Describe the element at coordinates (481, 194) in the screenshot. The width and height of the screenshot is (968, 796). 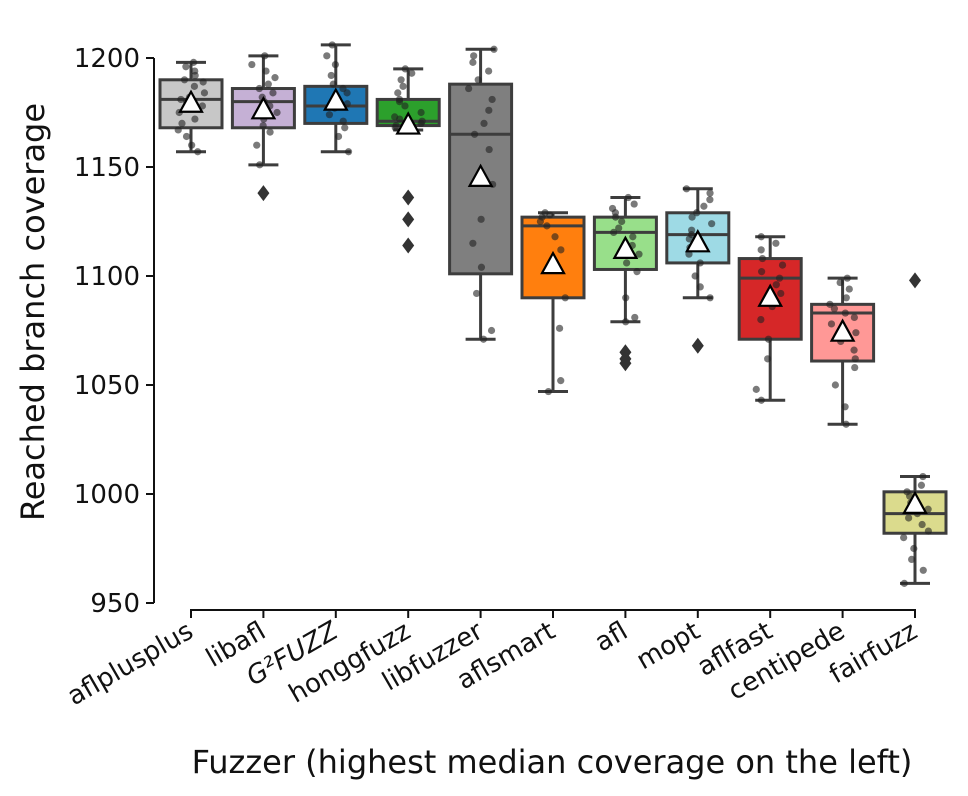
I see `box-group-libfuzzer` at that location.